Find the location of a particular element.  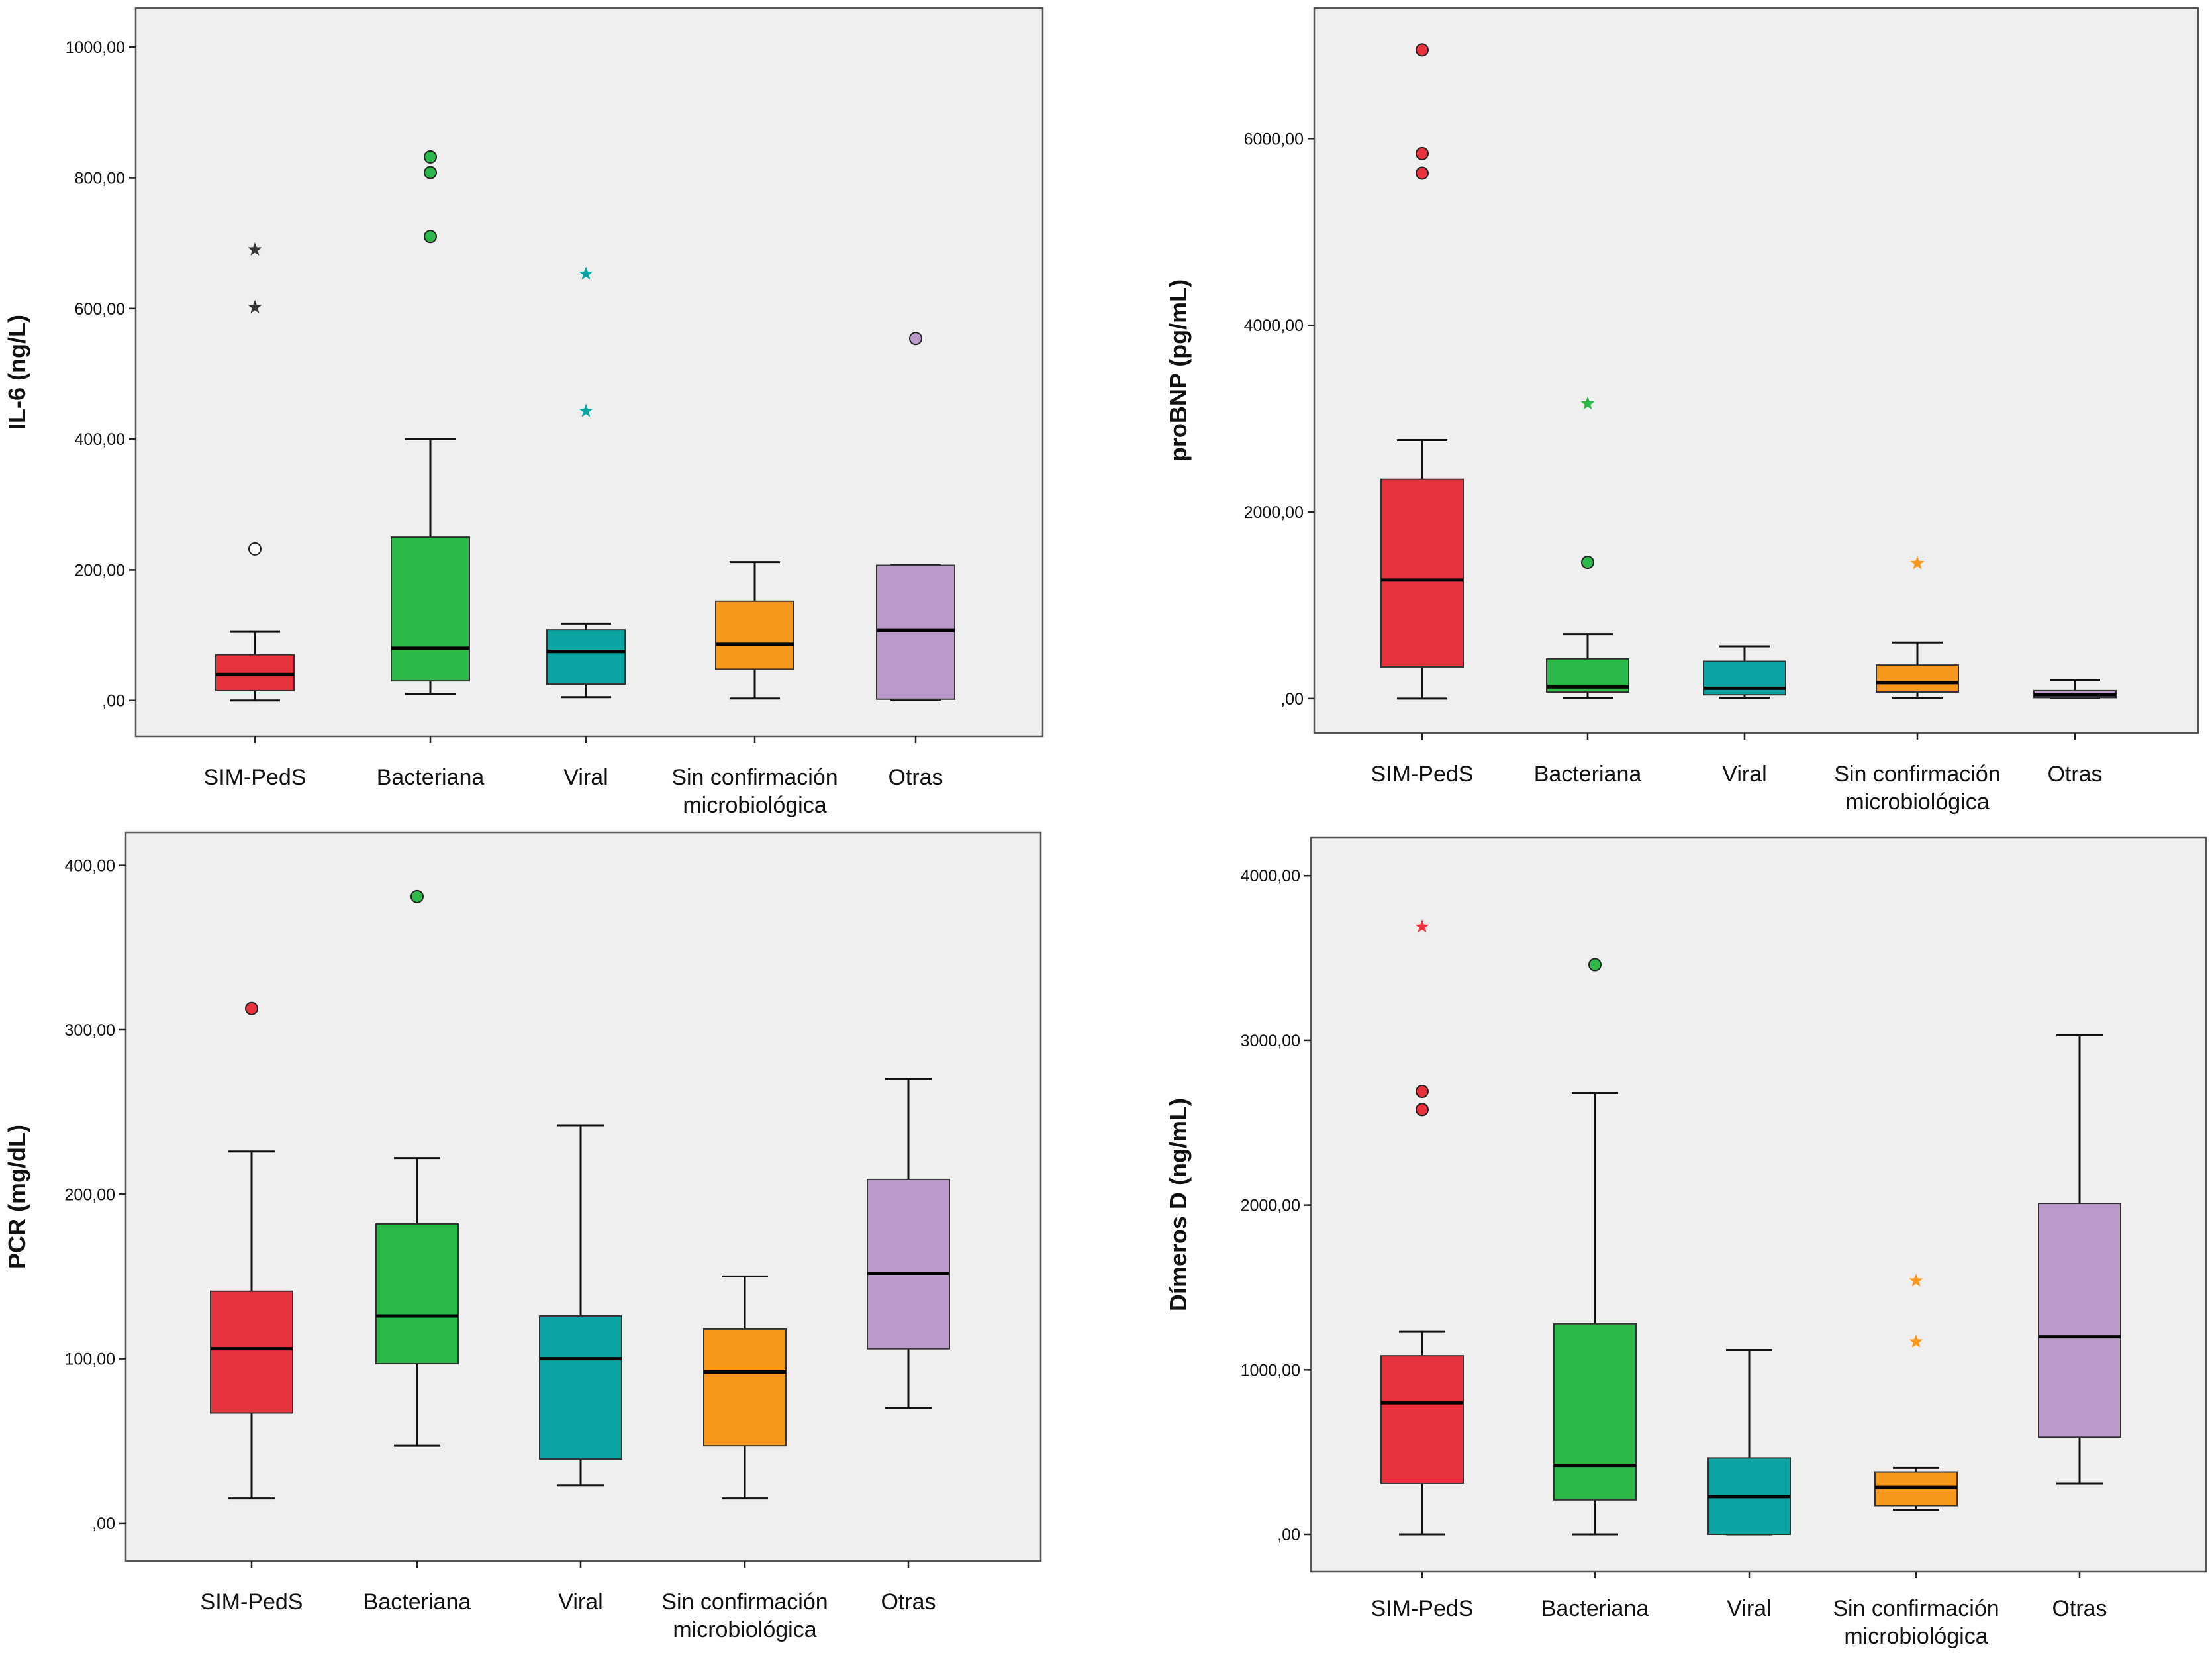

y-tick-label: 800,00 is located at coordinates (100, 179).